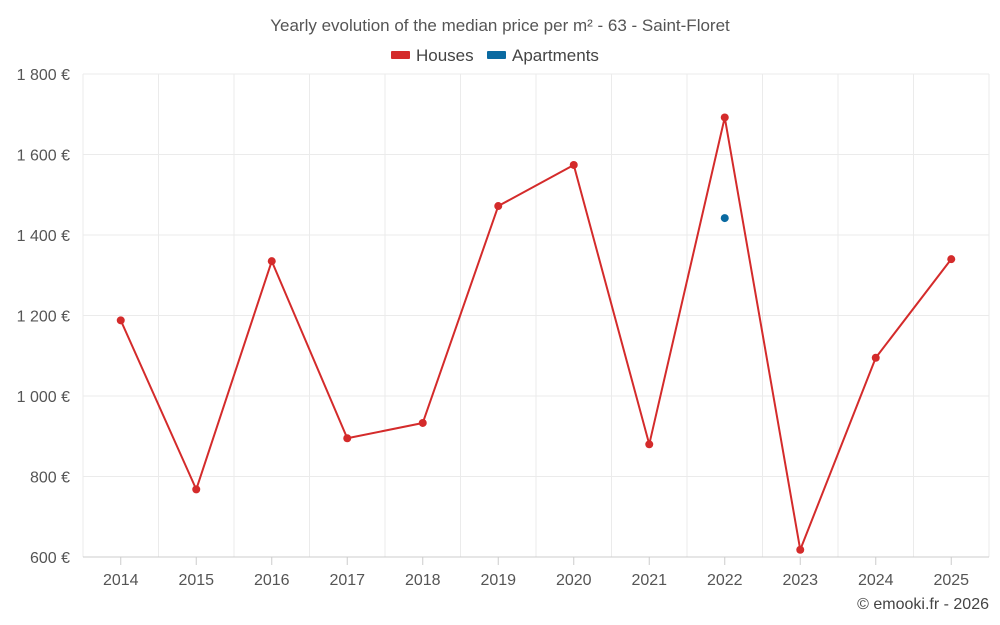 The height and width of the screenshot is (625, 1000). Describe the element at coordinates (50, 478) in the screenshot. I see `y-tick-label: 800 €` at that location.